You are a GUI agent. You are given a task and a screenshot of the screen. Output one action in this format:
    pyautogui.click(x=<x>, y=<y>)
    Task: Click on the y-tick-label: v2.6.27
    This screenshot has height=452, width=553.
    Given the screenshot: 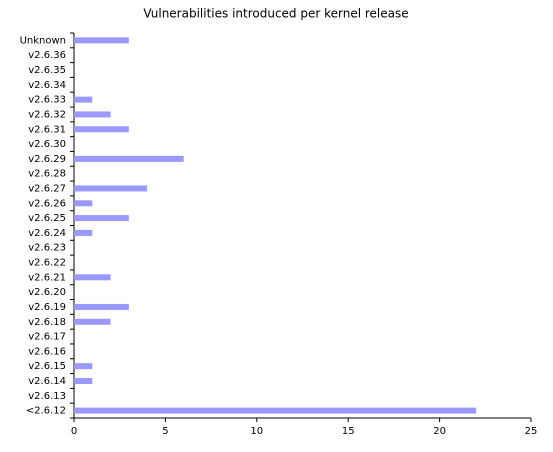 What is the action you would take?
    pyautogui.click(x=47, y=188)
    